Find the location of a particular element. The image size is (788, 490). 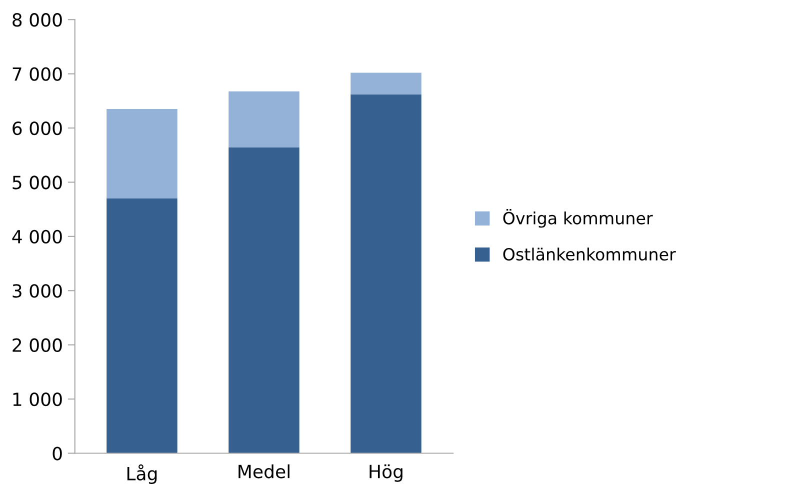

x-tick-label: Hög is located at coordinates (386, 473).